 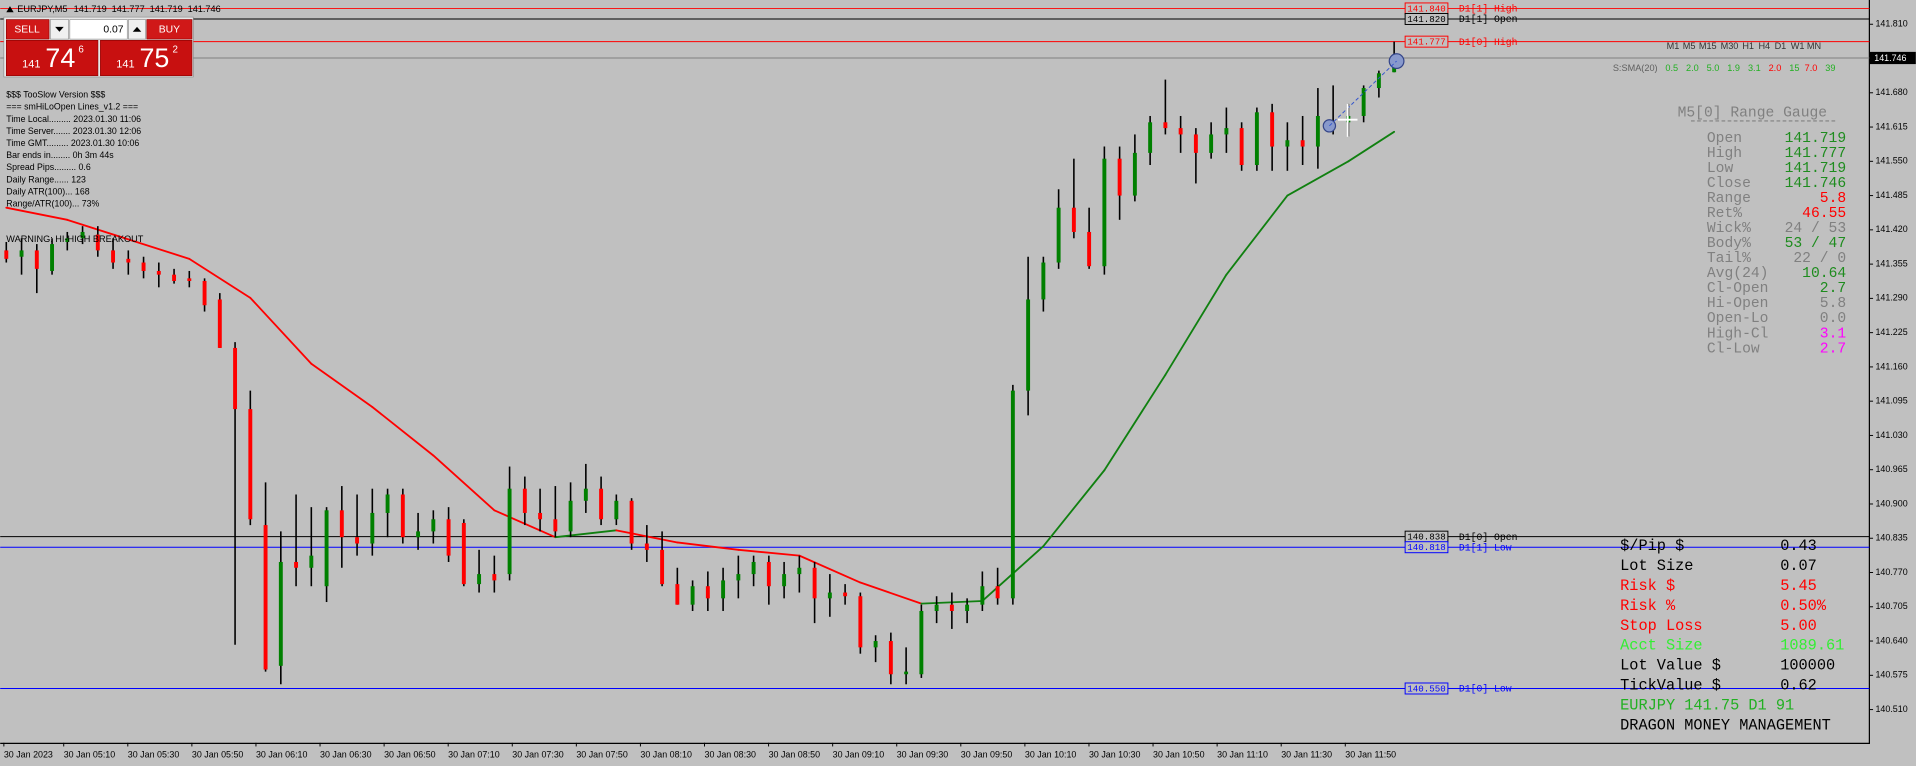 I want to click on sell-label: SELL, so click(x=27, y=30).